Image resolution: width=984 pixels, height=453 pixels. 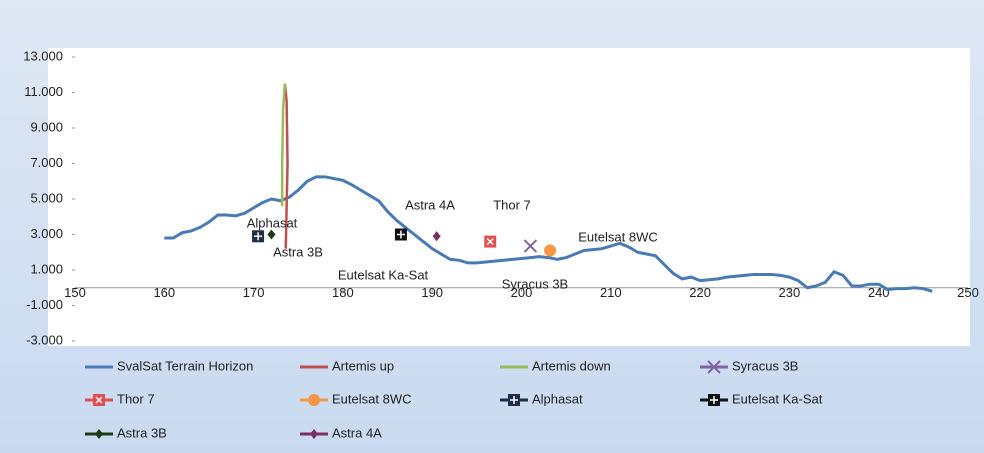 What do you see at coordinates (430, 204) in the screenshot?
I see `annotation: Astra 4A` at bounding box center [430, 204].